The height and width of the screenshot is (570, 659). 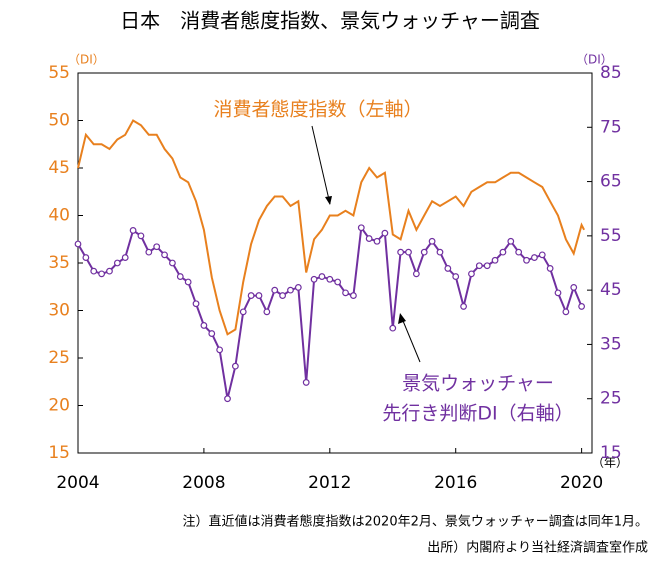 What do you see at coordinates (59, 358) in the screenshot?
I see `y-tick-label: 25` at bounding box center [59, 358].